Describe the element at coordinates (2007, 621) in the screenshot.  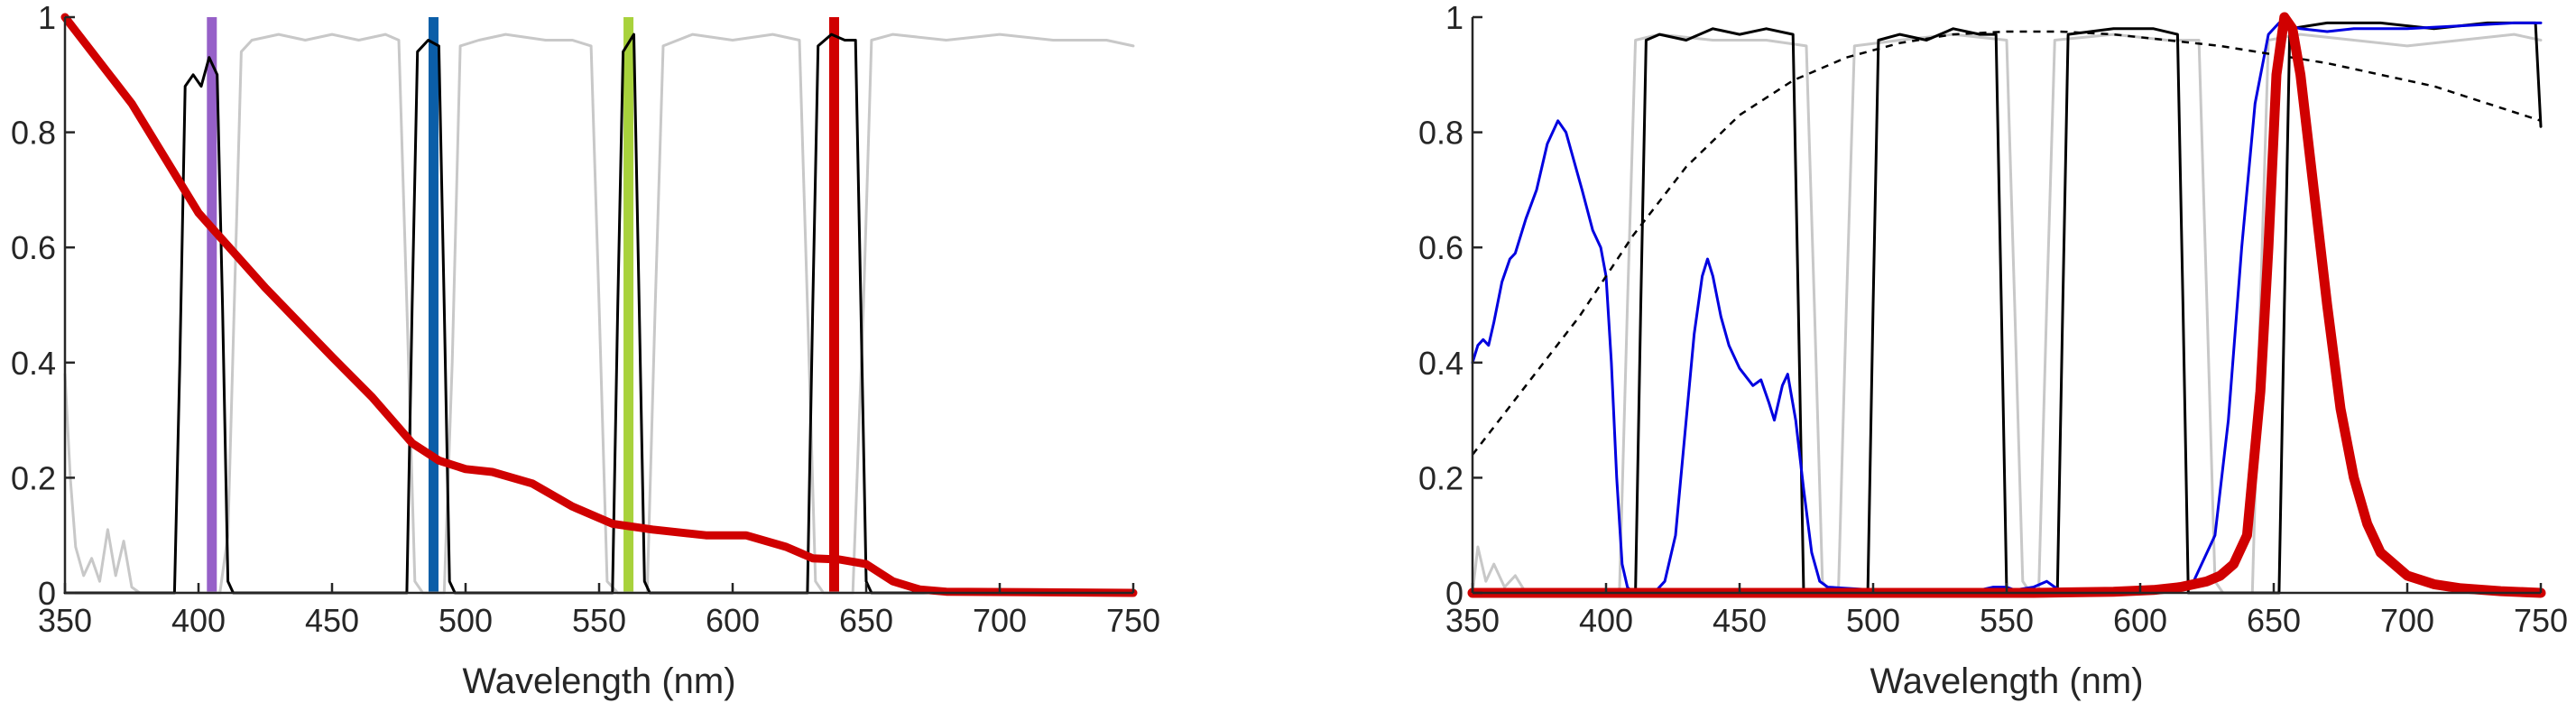
I see `right-x-tick-label-4: 550` at that location.